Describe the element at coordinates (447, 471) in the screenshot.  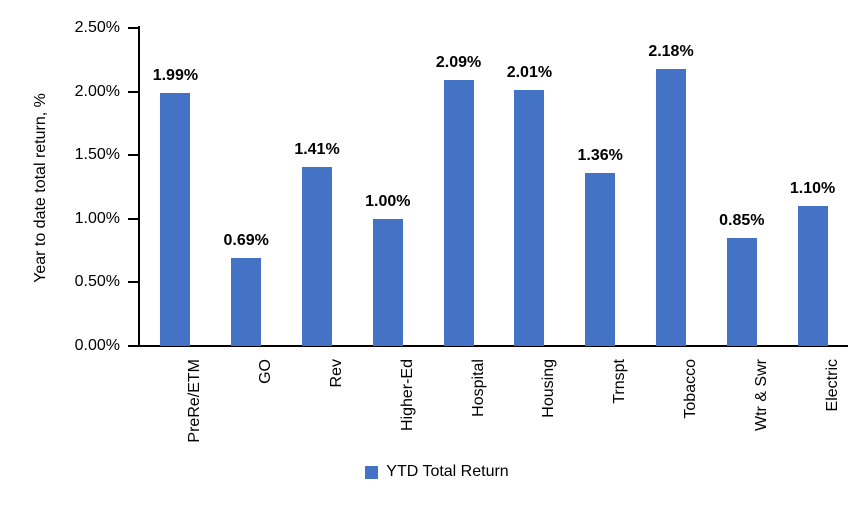
I see `legend-label: YTD Total Return` at that location.